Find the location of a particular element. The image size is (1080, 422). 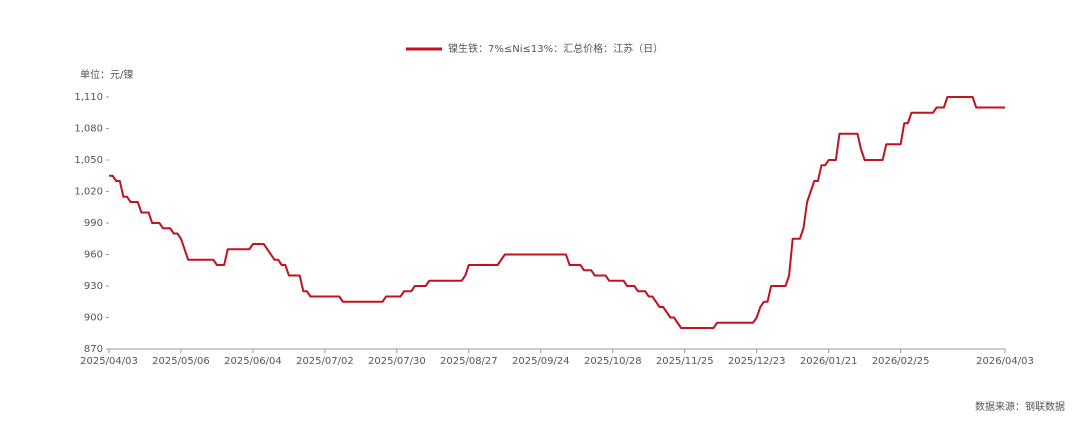

legend-label: 镍生铁：7%≤Ni≤13%：汇总价格：江苏（日） is located at coordinates (555, 48).